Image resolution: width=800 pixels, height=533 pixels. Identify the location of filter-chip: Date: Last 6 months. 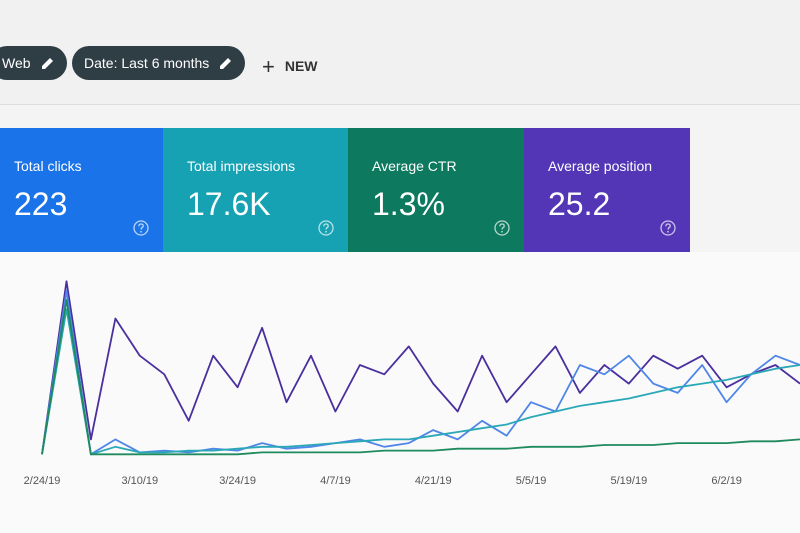
(159, 63).